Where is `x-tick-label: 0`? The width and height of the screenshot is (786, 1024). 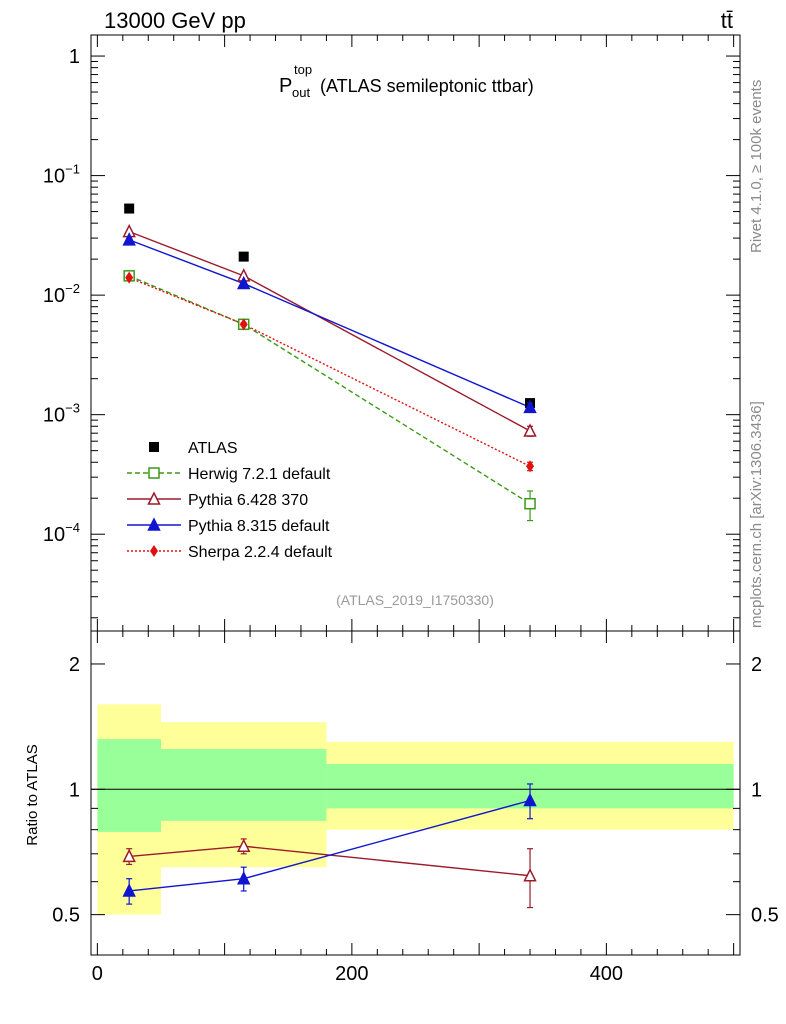 x-tick-label: 0 is located at coordinates (97, 974).